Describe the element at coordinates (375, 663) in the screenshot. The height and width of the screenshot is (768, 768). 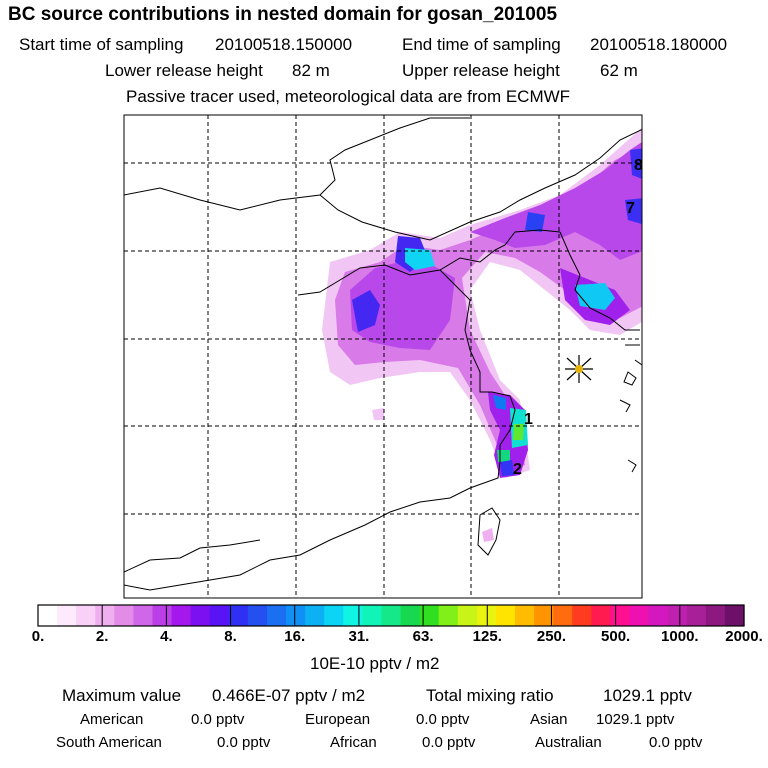
I see `colorbar-unit: 10E-10 pptv / m2` at that location.